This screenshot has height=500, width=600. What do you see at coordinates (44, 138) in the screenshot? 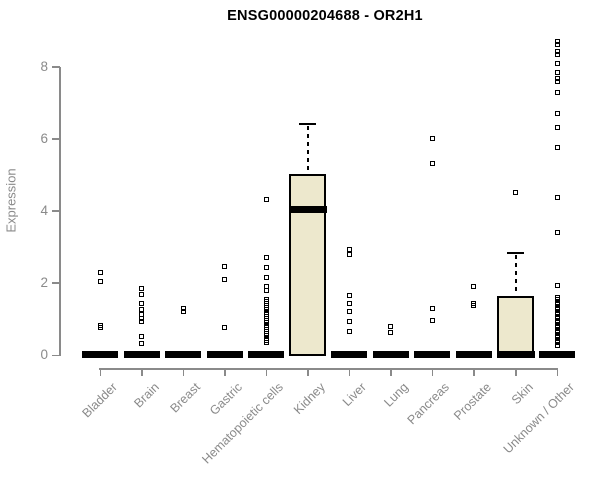
I see `y-axis-tick-label: 6` at bounding box center [44, 138].